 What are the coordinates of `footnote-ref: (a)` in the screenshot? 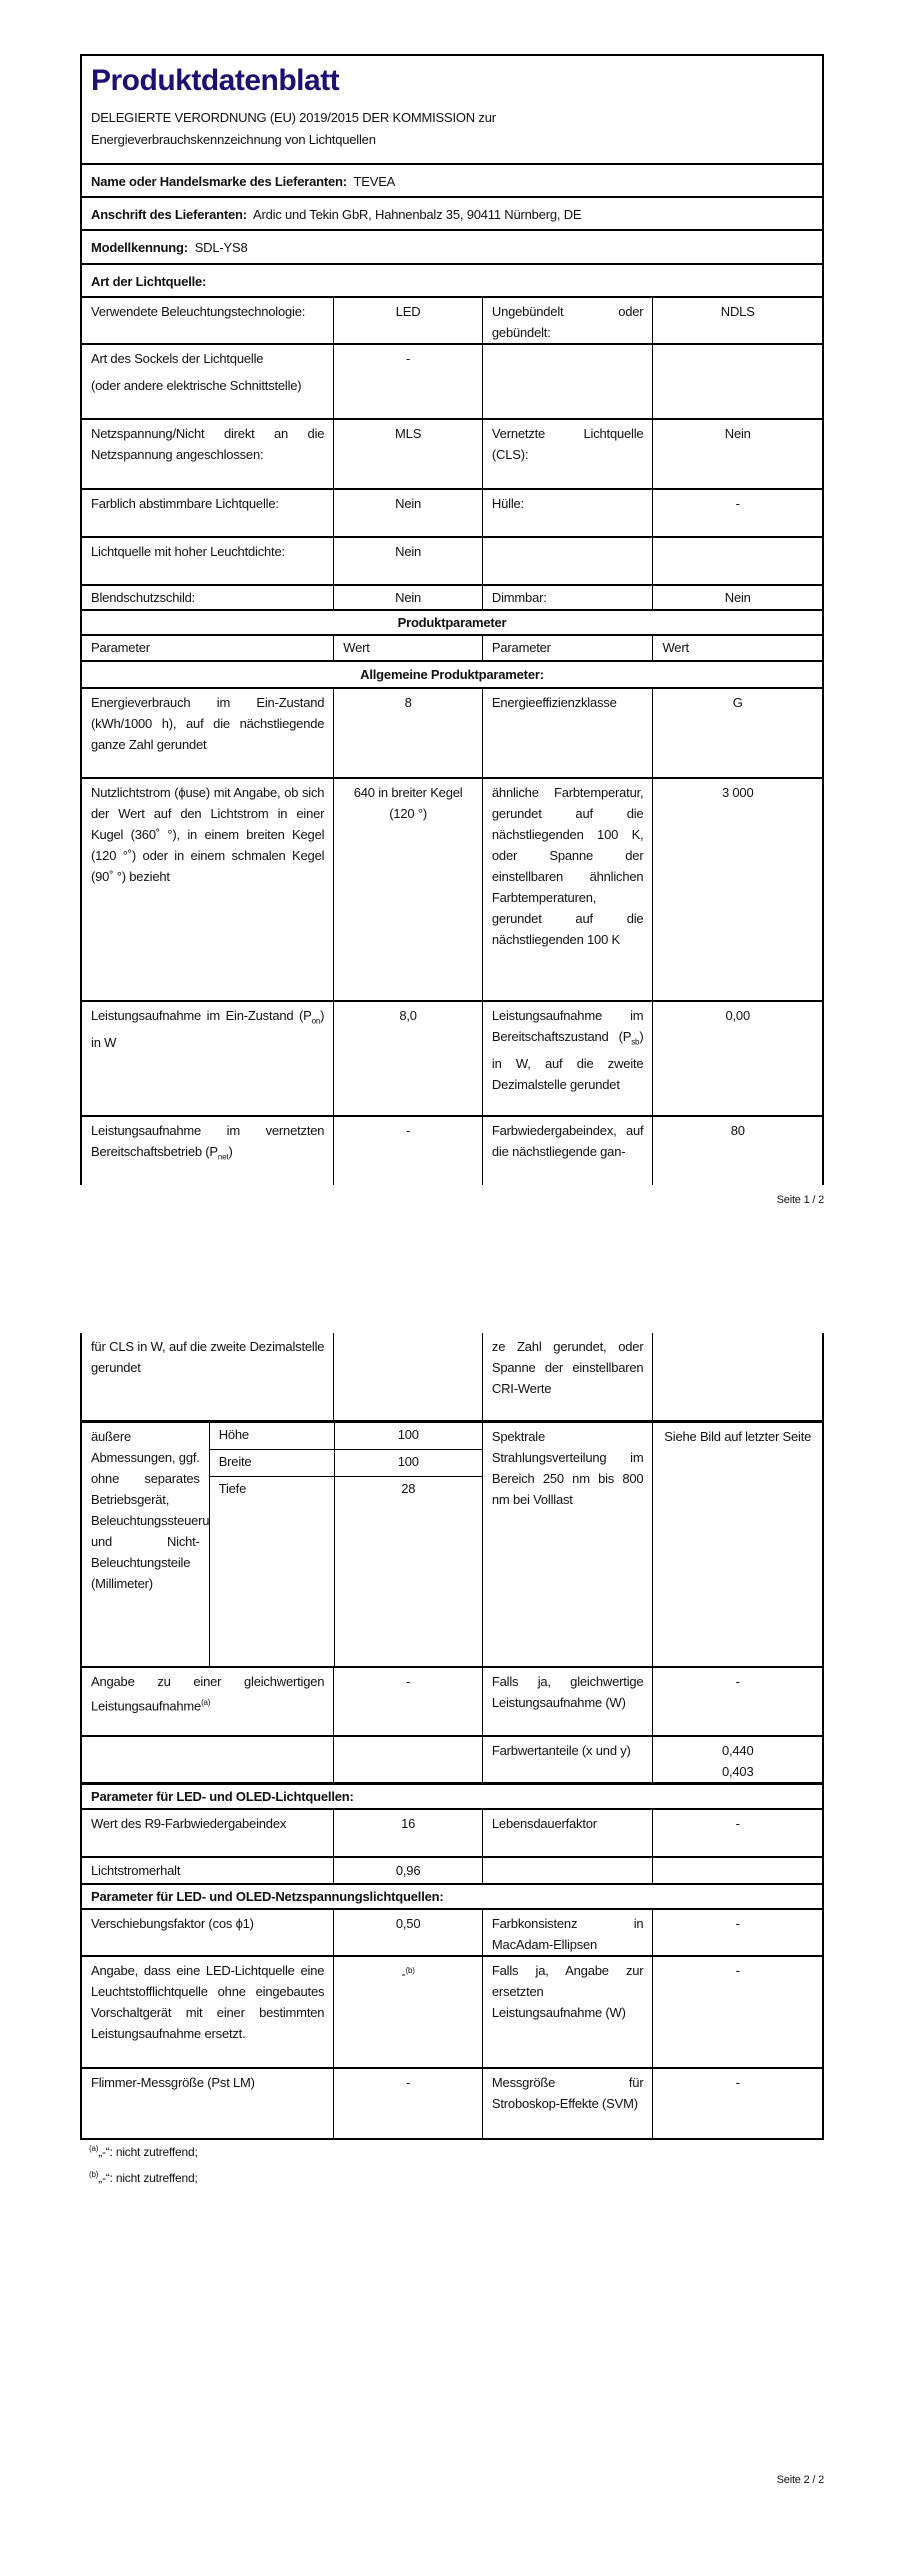 It's located at (206, 1702).